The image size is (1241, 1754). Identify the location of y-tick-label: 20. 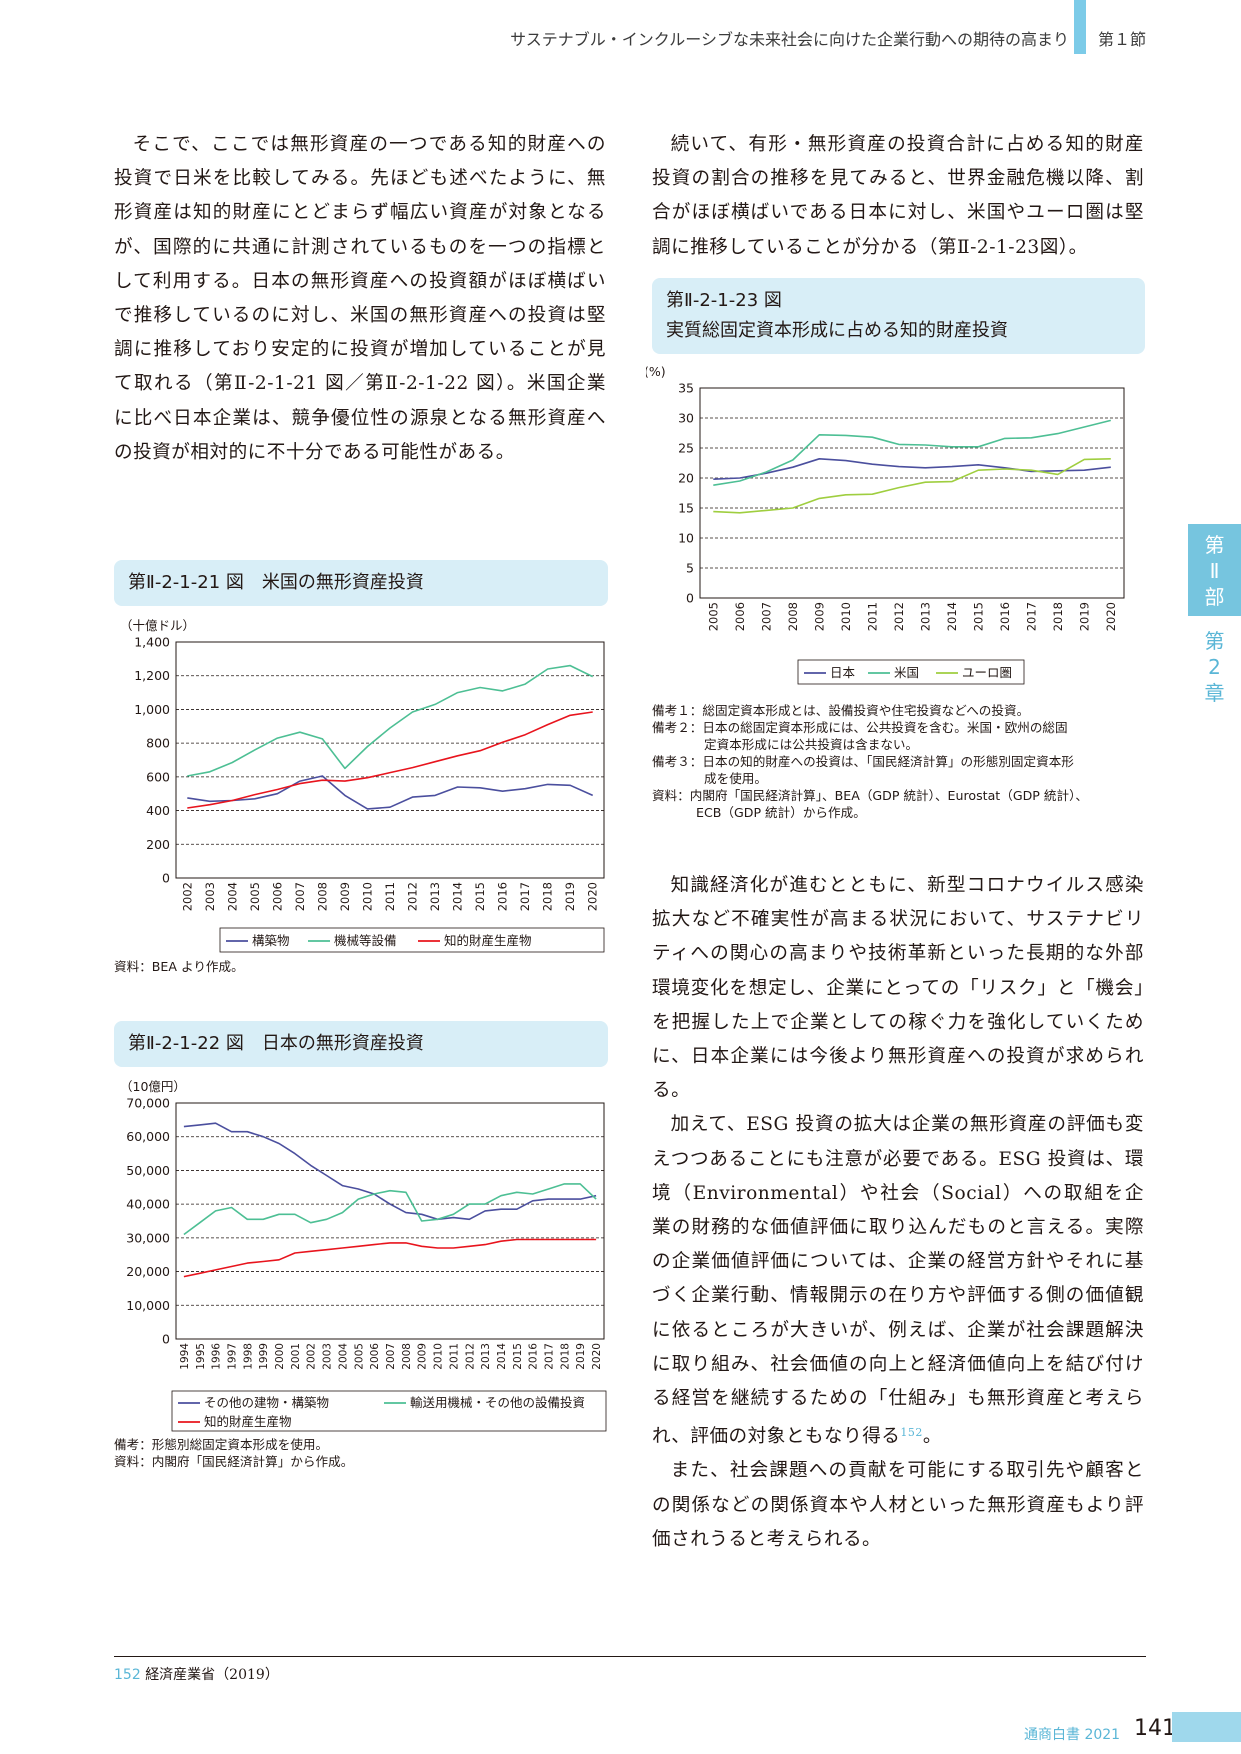
(686, 478).